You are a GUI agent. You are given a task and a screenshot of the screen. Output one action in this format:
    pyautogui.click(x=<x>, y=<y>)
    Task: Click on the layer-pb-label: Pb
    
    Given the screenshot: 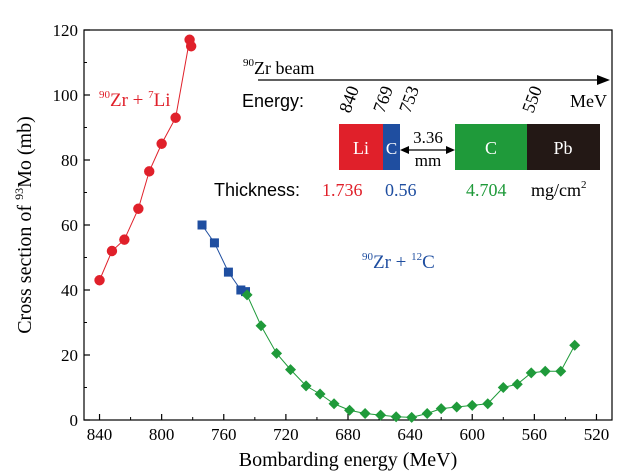 What is the action you would take?
    pyautogui.click(x=562, y=148)
    